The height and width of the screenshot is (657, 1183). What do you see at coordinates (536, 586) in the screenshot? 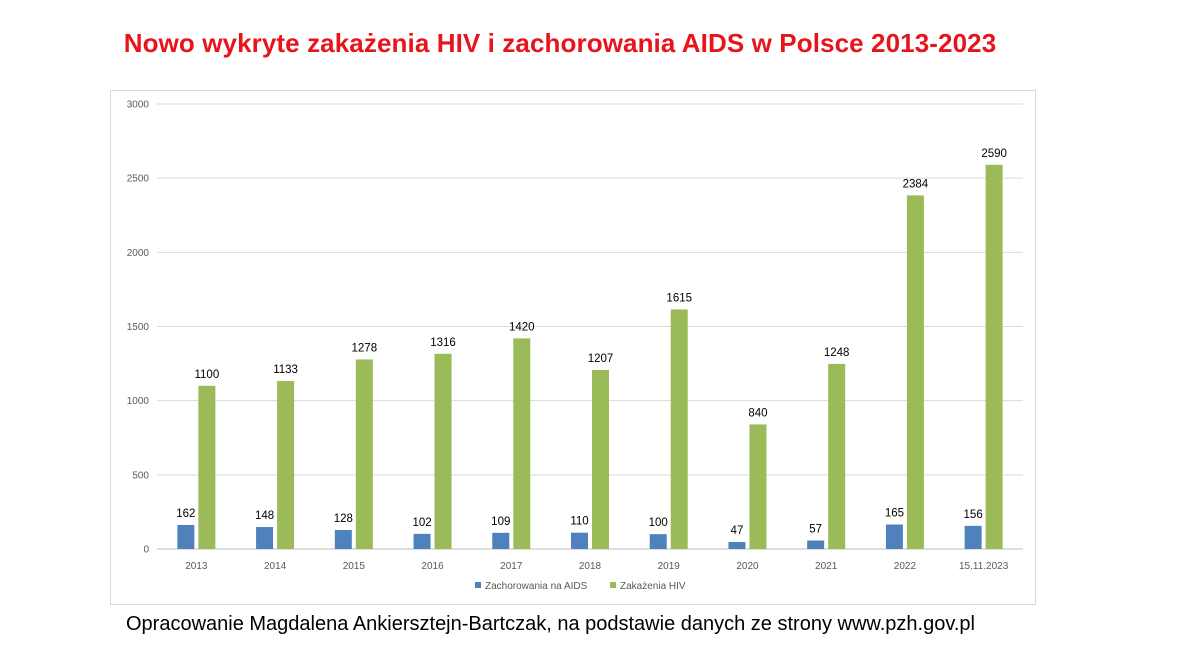
I see `legend-label: Zachorowania na AIDS` at bounding box center [536, 586].